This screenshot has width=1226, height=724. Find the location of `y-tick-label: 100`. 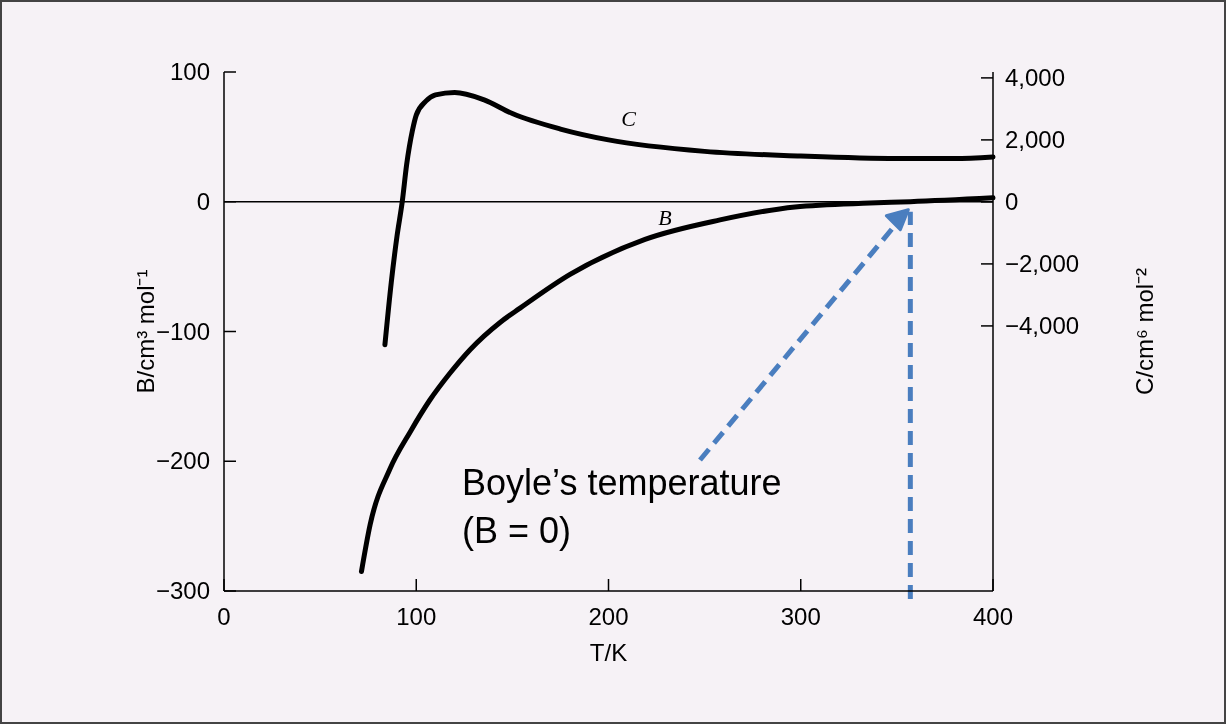

y-tick-label: 100 is located at coordinates (189, 71).